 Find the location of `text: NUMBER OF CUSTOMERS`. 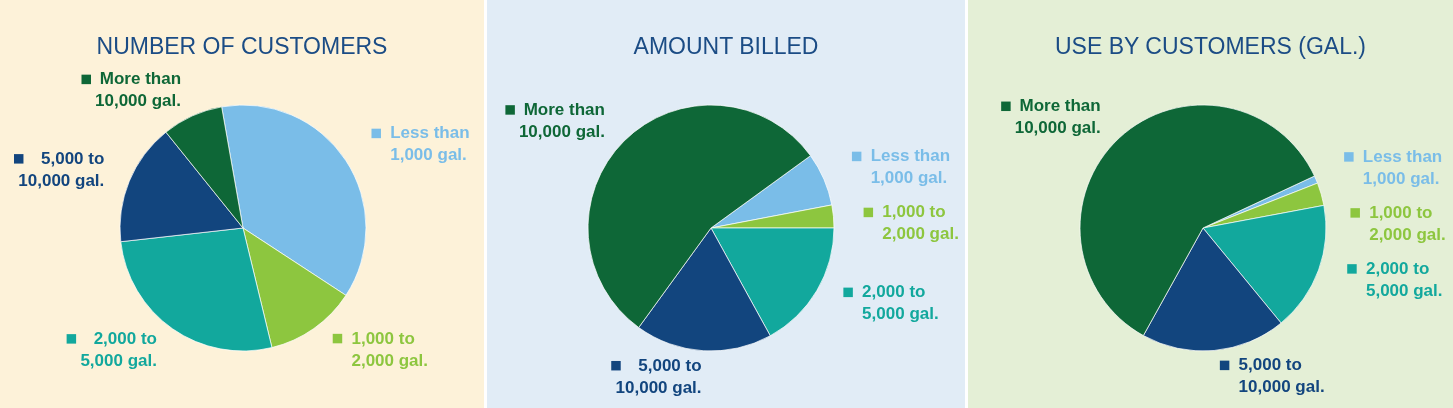

text: NUMBER OF CUSTOMERS is located at coordinates (242, 46).